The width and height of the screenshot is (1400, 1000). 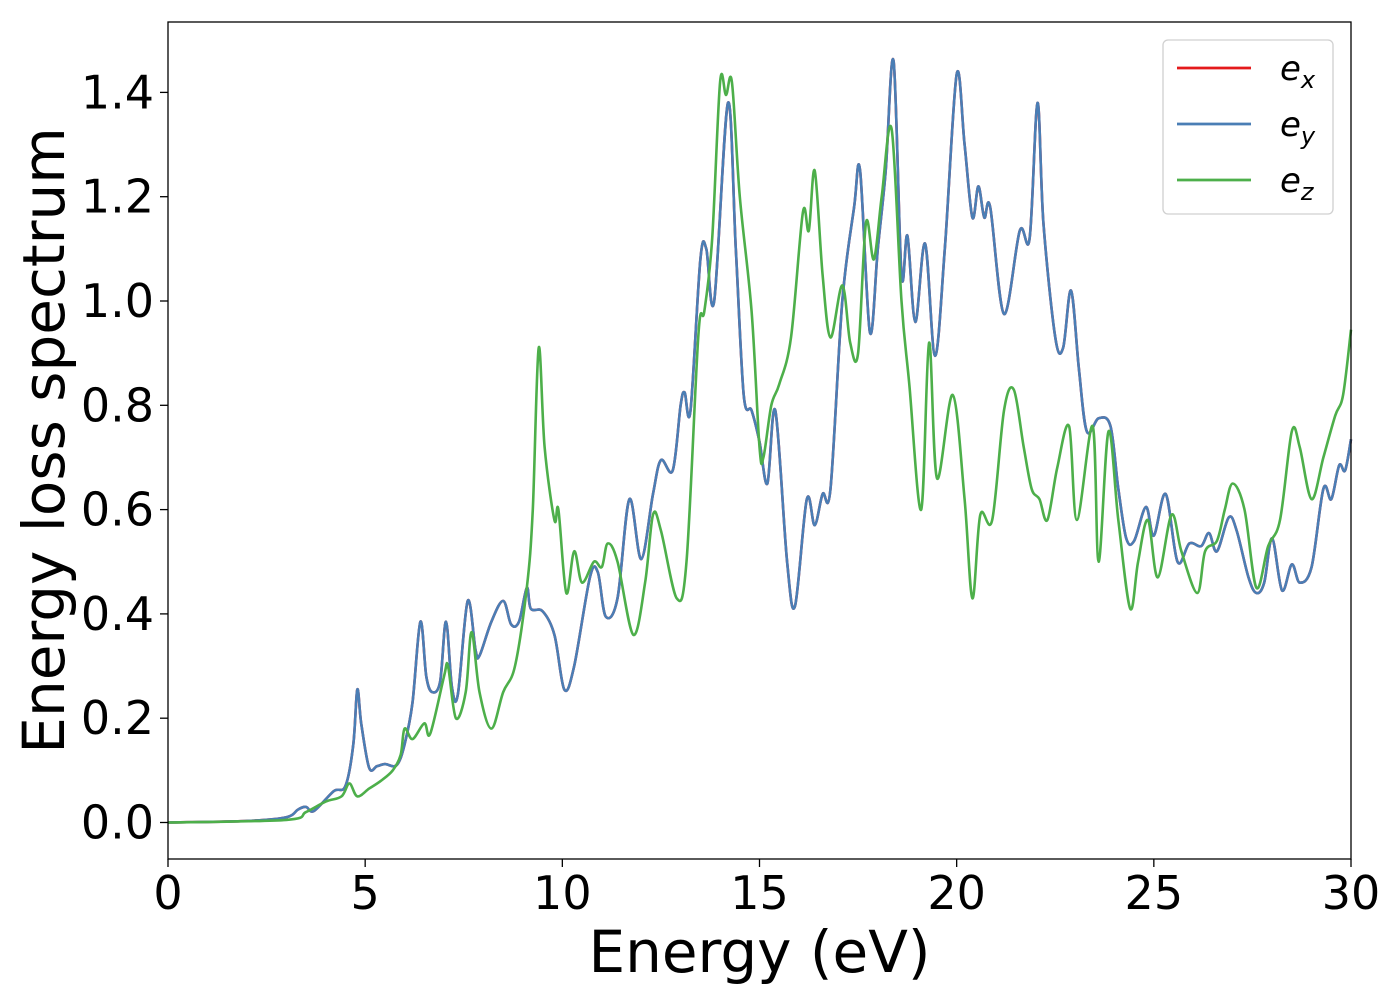 What do you see at coordinates (117, 92) in the screenshot?
I see `y-tick-label: 1.4` at bounding box center [117, 92].